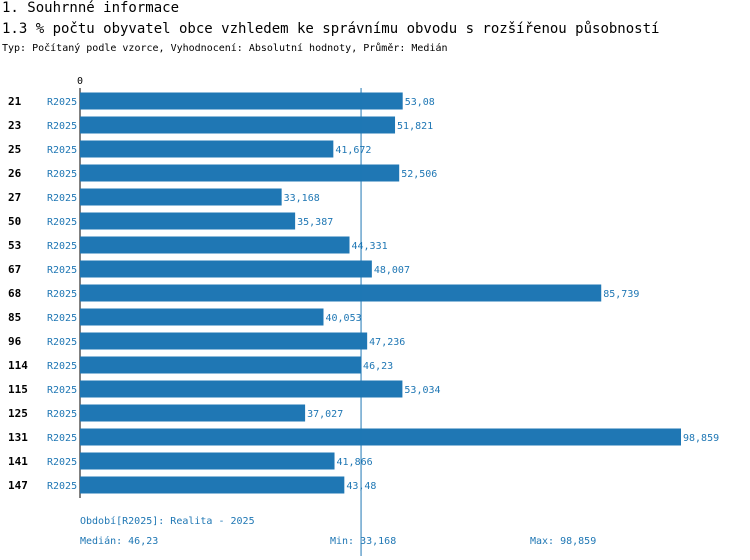 The height and width of the screenshot is (560, 750). What do you see at coordinates (18, 485) in the screenshot?
I see `category-label: 147` at bounding box center [18, 485].